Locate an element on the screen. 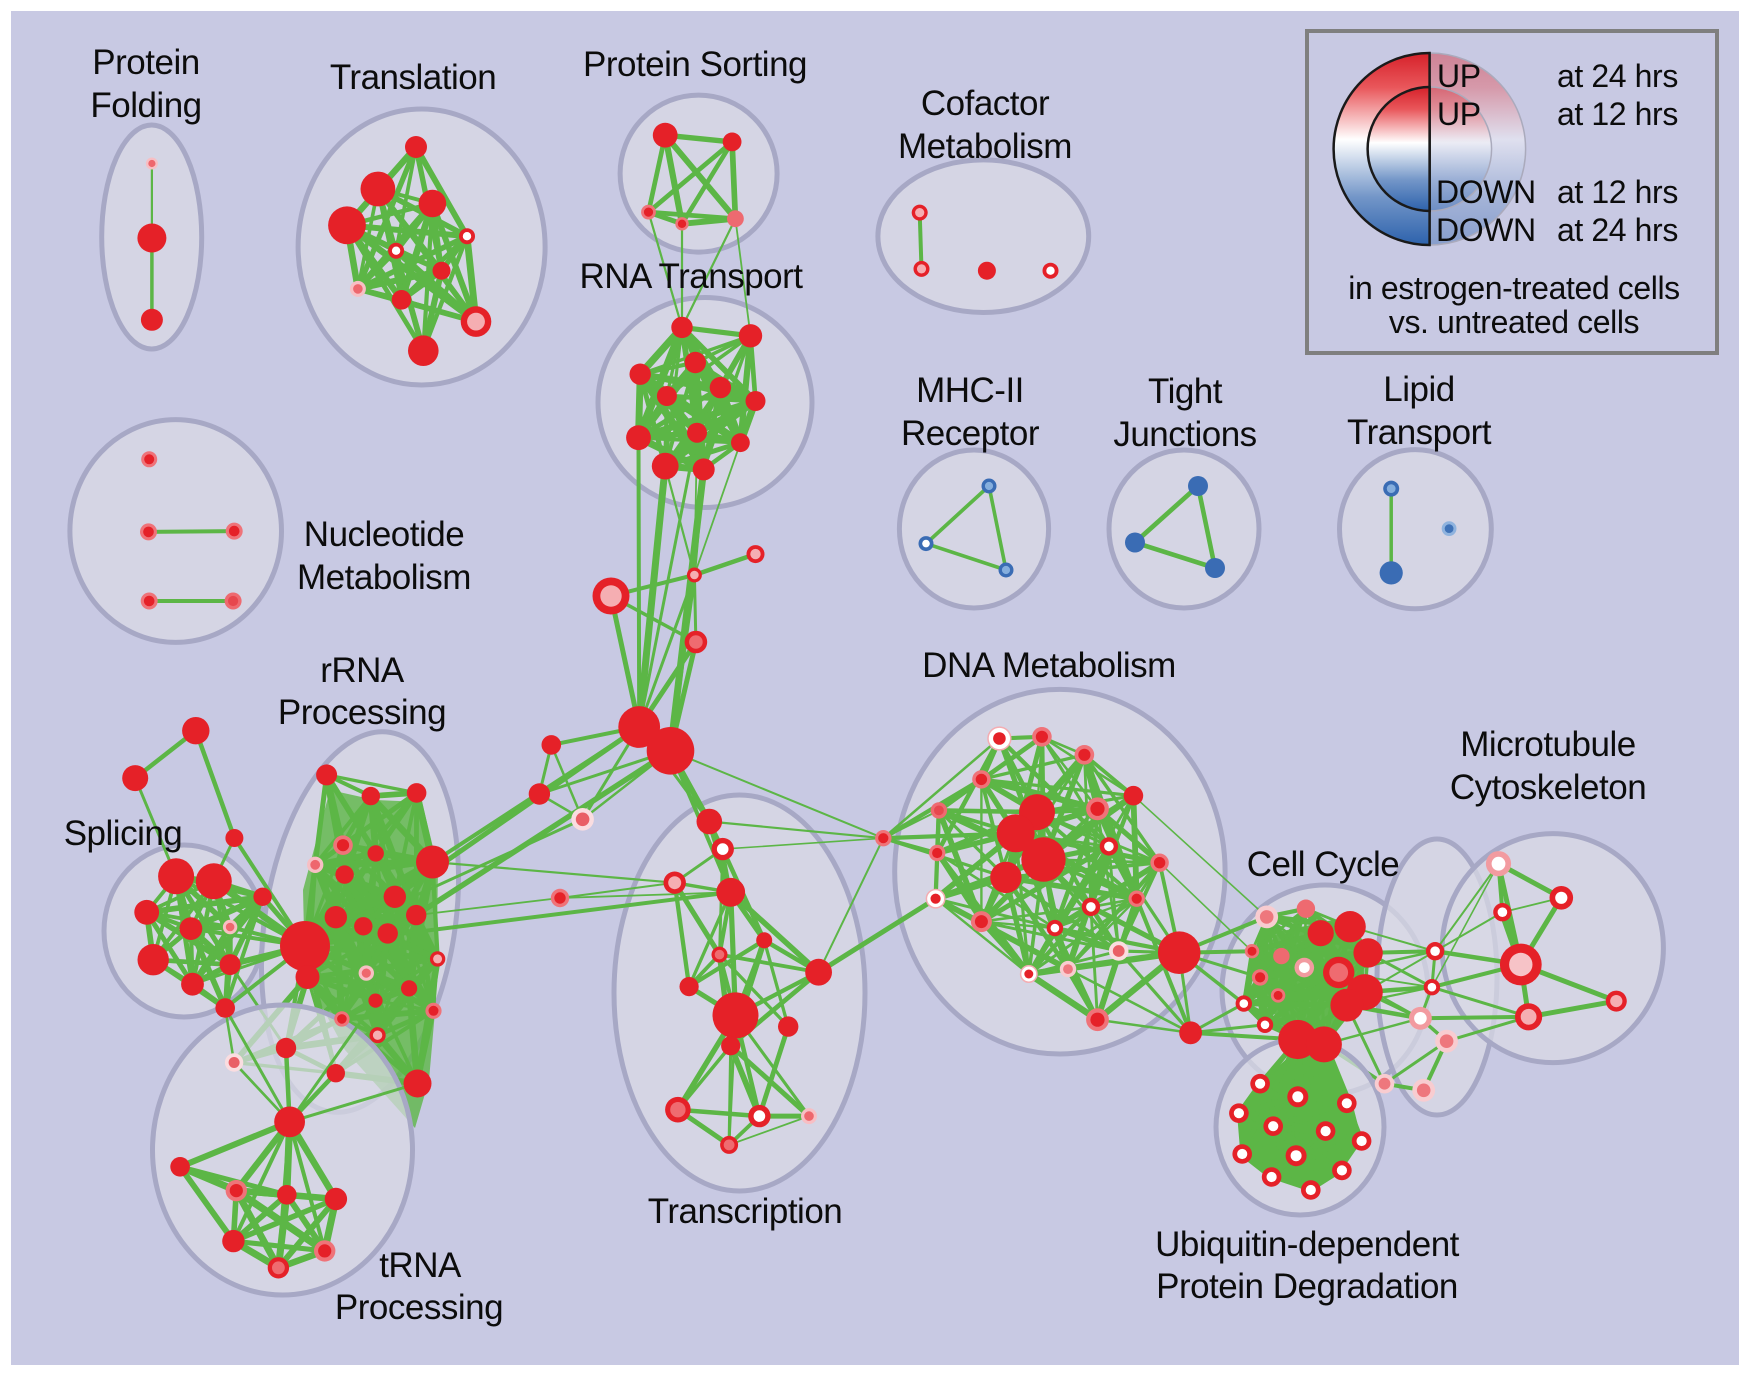  svg-text: Transcription is located at coordinates (745, 1211).